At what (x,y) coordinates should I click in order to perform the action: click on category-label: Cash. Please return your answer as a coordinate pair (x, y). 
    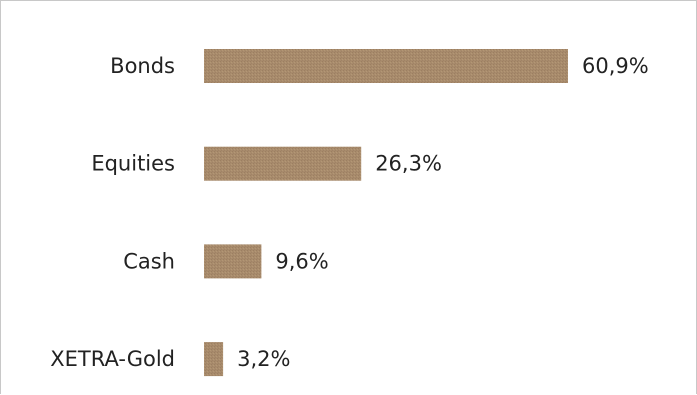
    Looking at the image, I should click on (149, 261).